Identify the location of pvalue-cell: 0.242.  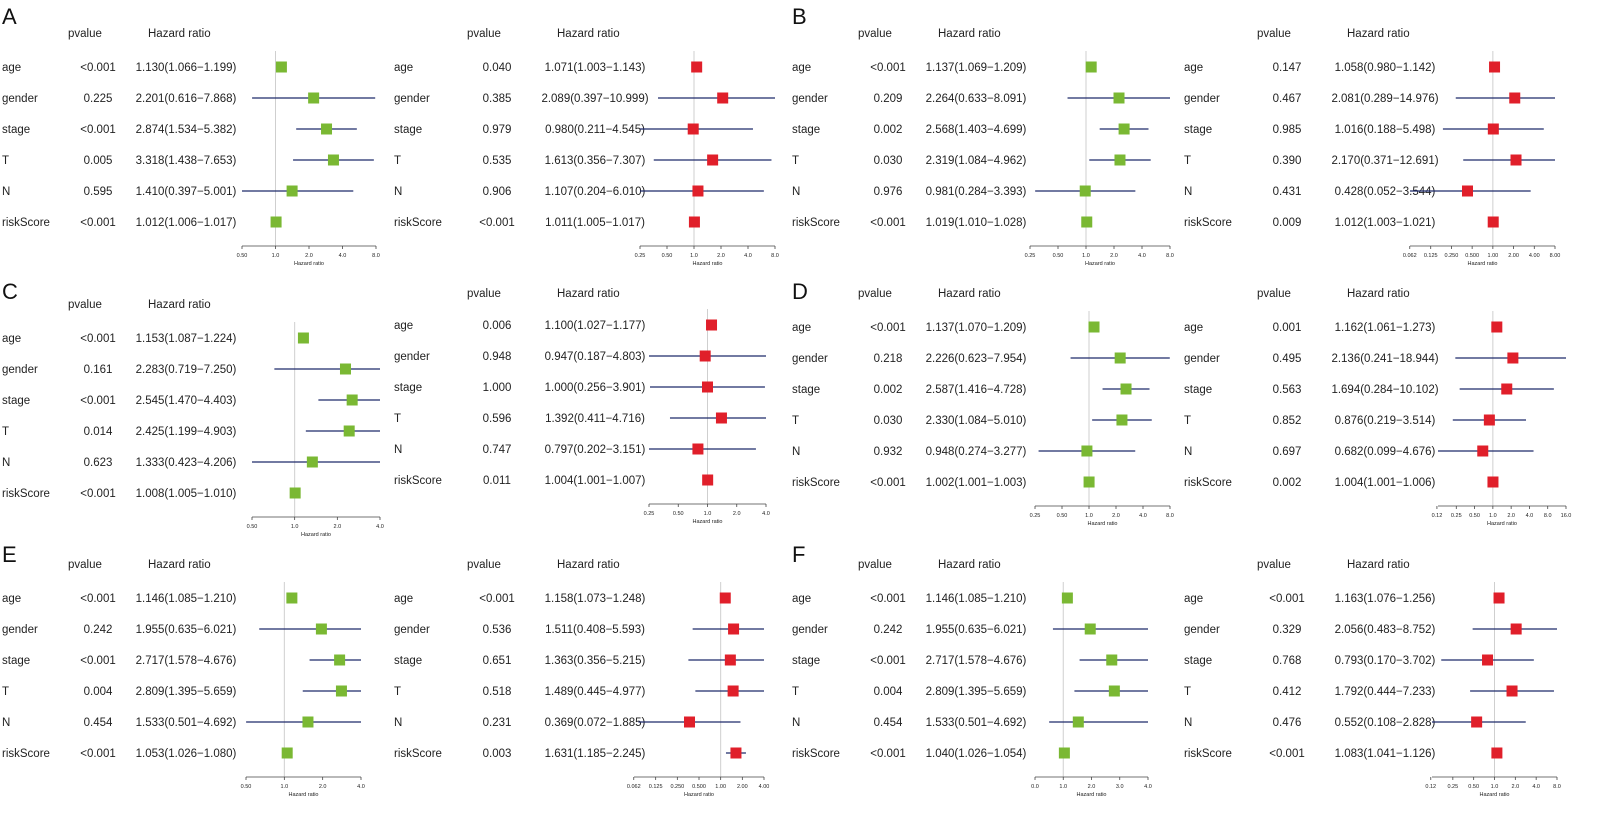
(888, 630).